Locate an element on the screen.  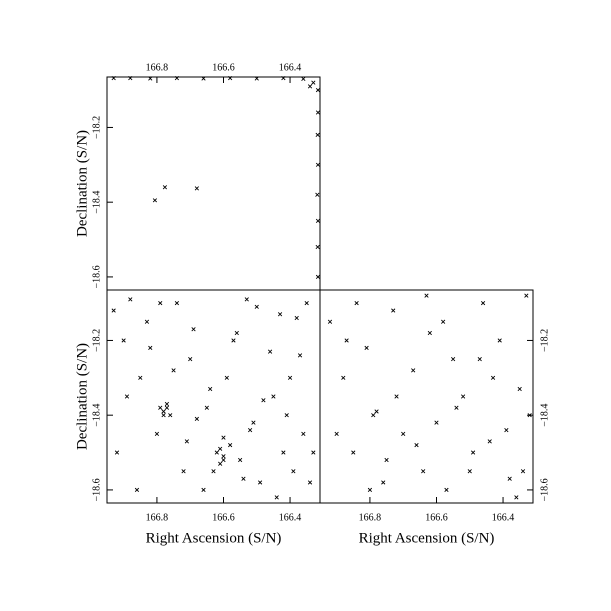
y-tick-label: −18.2 is located at coordinates (96, 340).